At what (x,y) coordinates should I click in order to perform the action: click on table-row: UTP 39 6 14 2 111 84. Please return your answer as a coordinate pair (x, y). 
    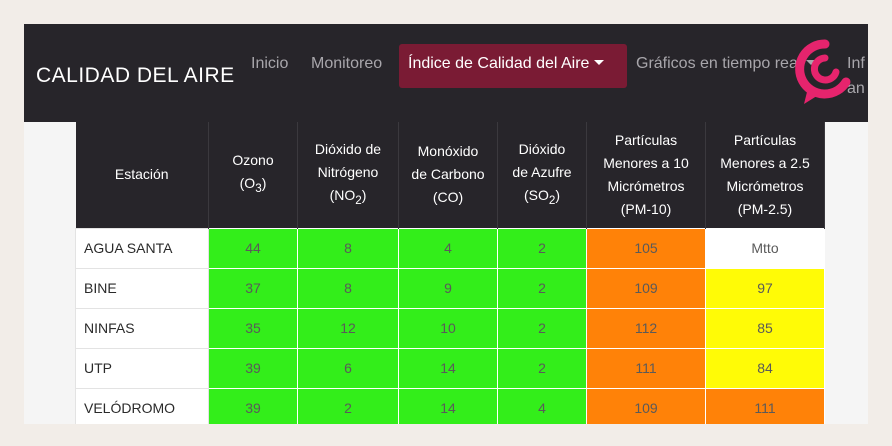
    Looking at the image, I should click on (450, 368).